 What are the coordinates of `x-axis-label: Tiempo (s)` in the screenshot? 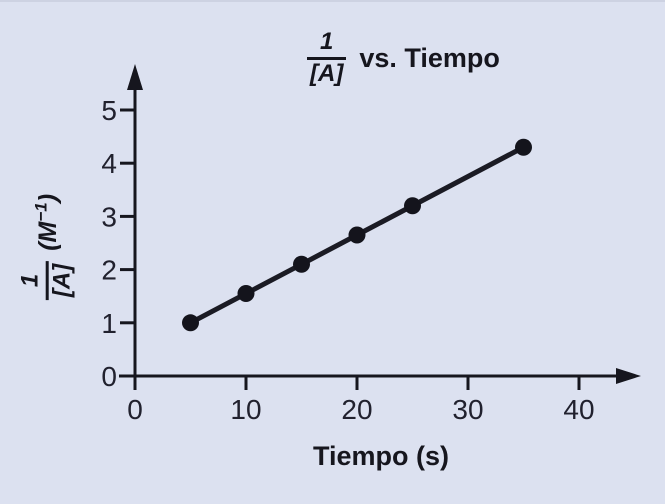 It's located at (381, 456).